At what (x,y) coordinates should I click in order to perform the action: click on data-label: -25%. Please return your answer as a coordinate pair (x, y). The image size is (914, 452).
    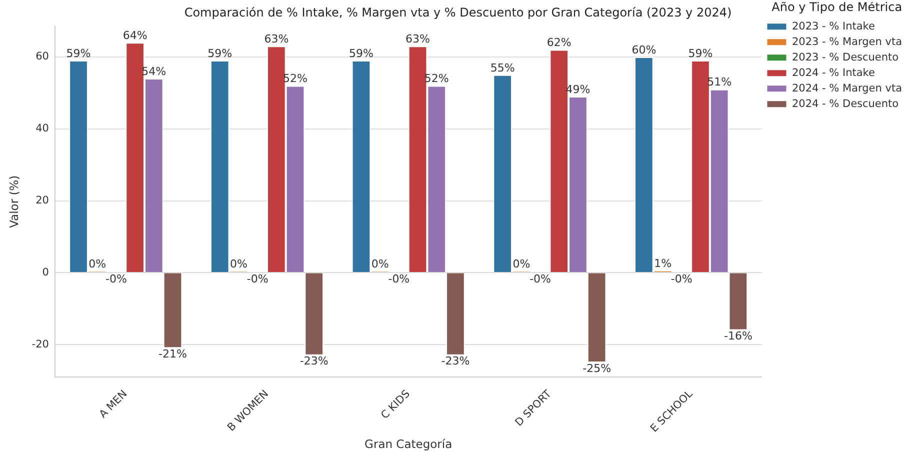
    Looking at the image, I should click on (597, 368).